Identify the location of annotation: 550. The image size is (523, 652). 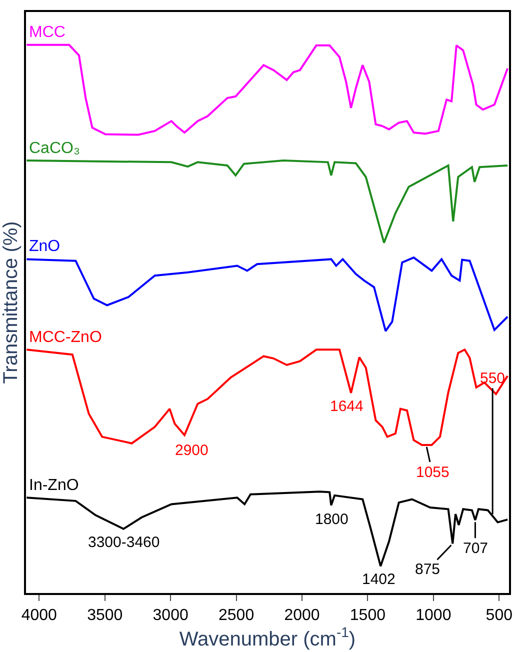
(493, 378).